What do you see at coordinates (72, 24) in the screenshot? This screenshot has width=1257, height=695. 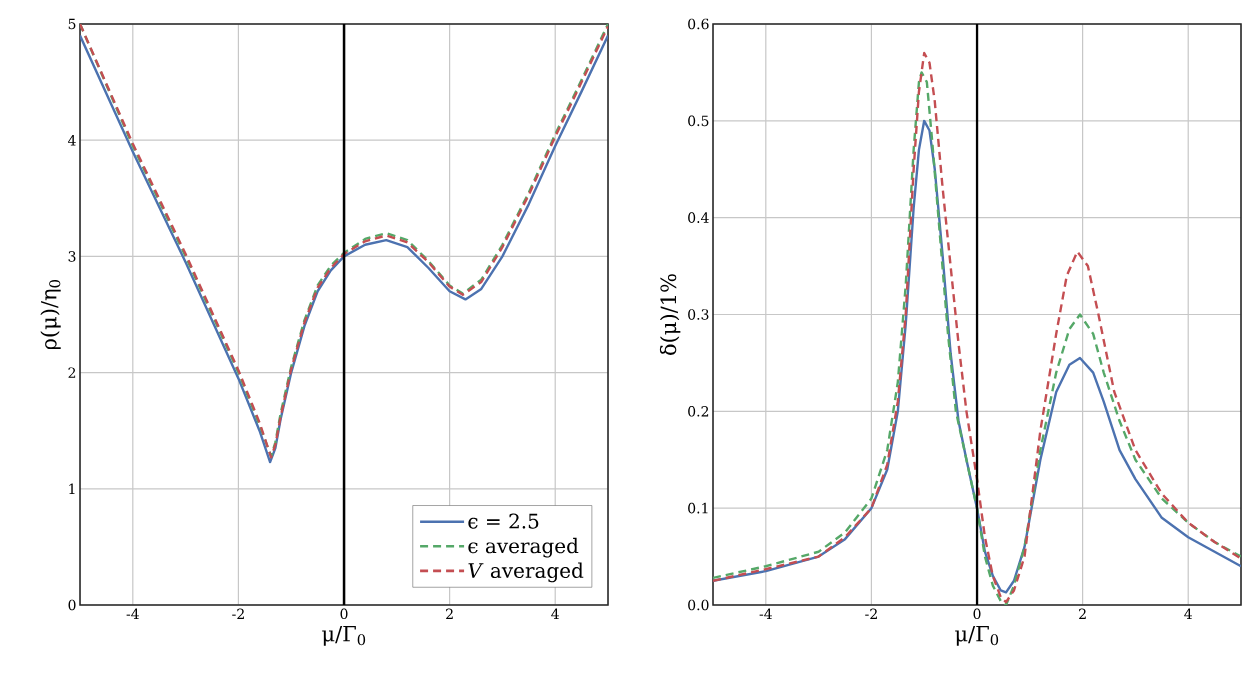 I see `y-tick-label: 5` at bounding box center [72, 24].